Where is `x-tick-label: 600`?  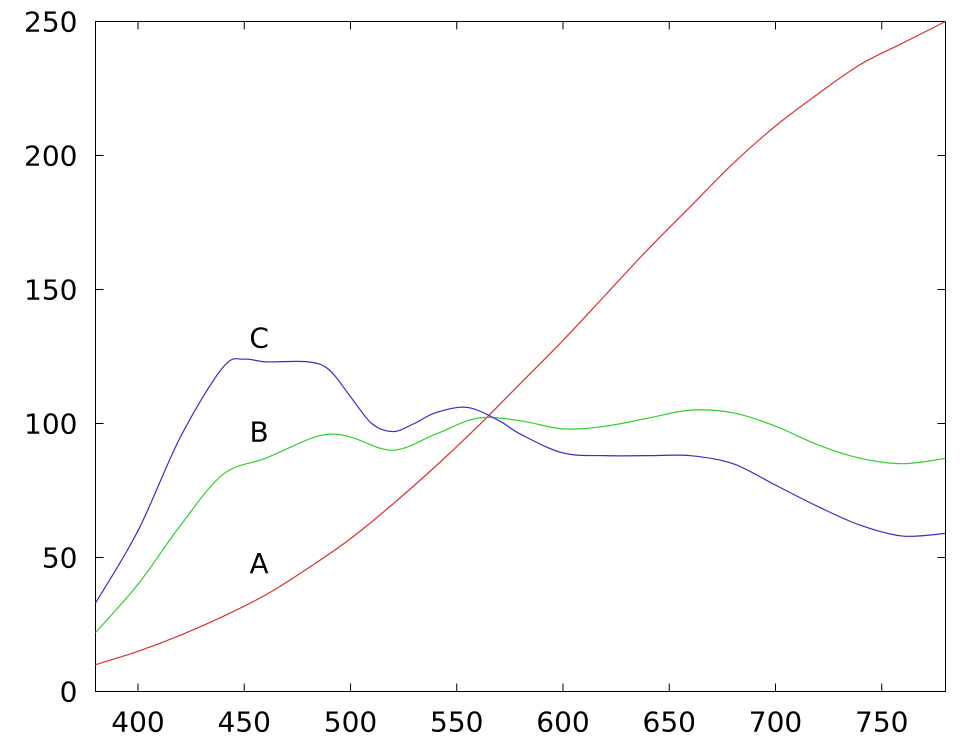
x-tick-label: 600 is located at coordinates (562, 722).